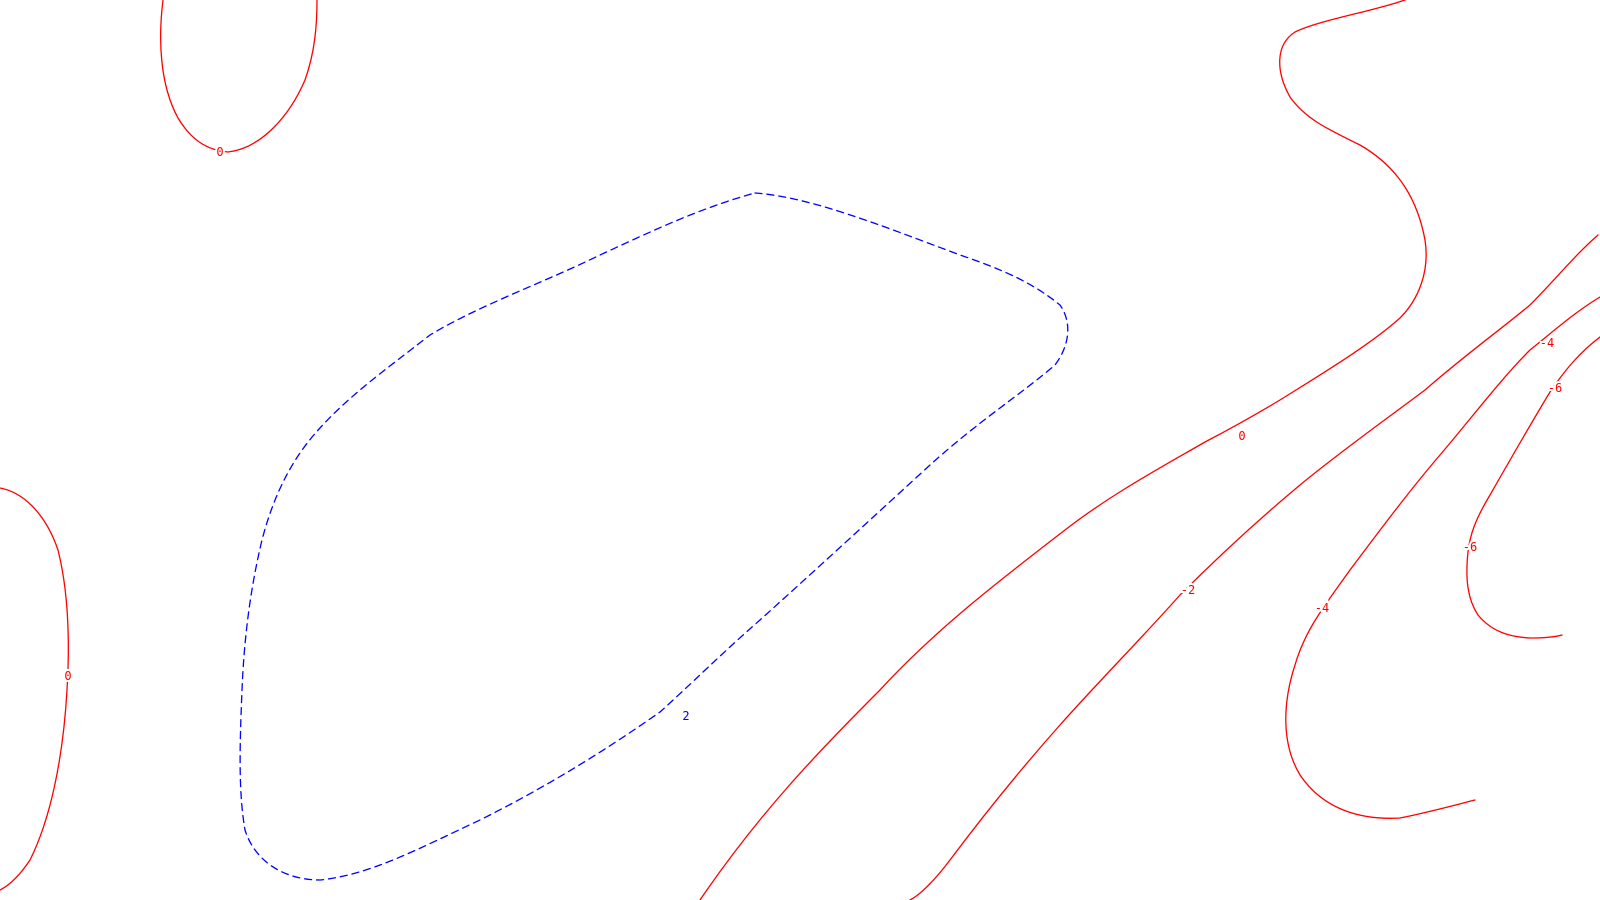 This screenshot has height=900, width=1600. What do you see at coordinates (67, 676) in the screenshot?
I see `contour-label-left-edge-0: 0` at bounding box center [67, 676].